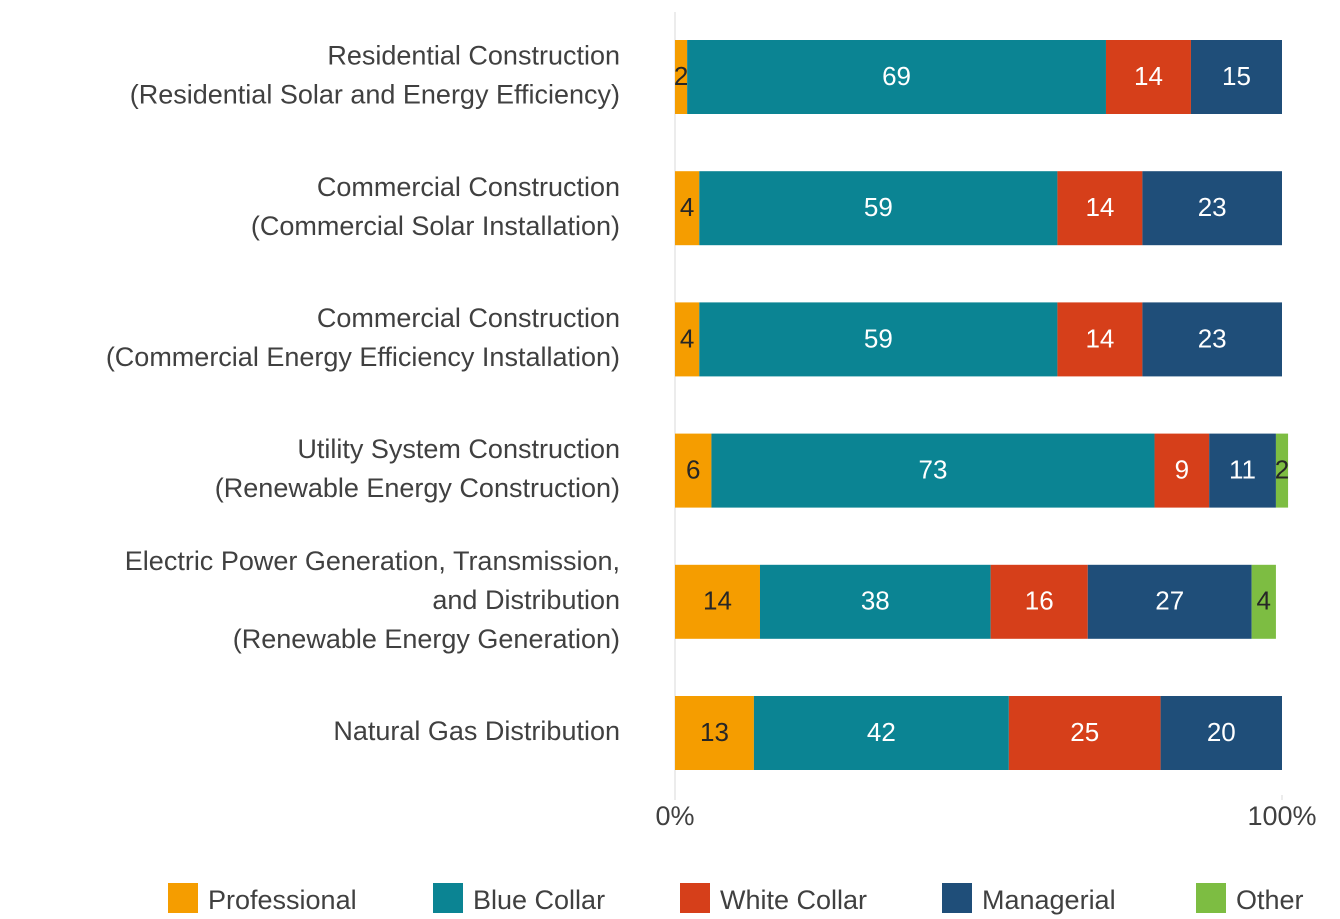 The height and width of the screenshot is (919, 1340). I want to click on category-label: and Distribution, so click(526, 600).